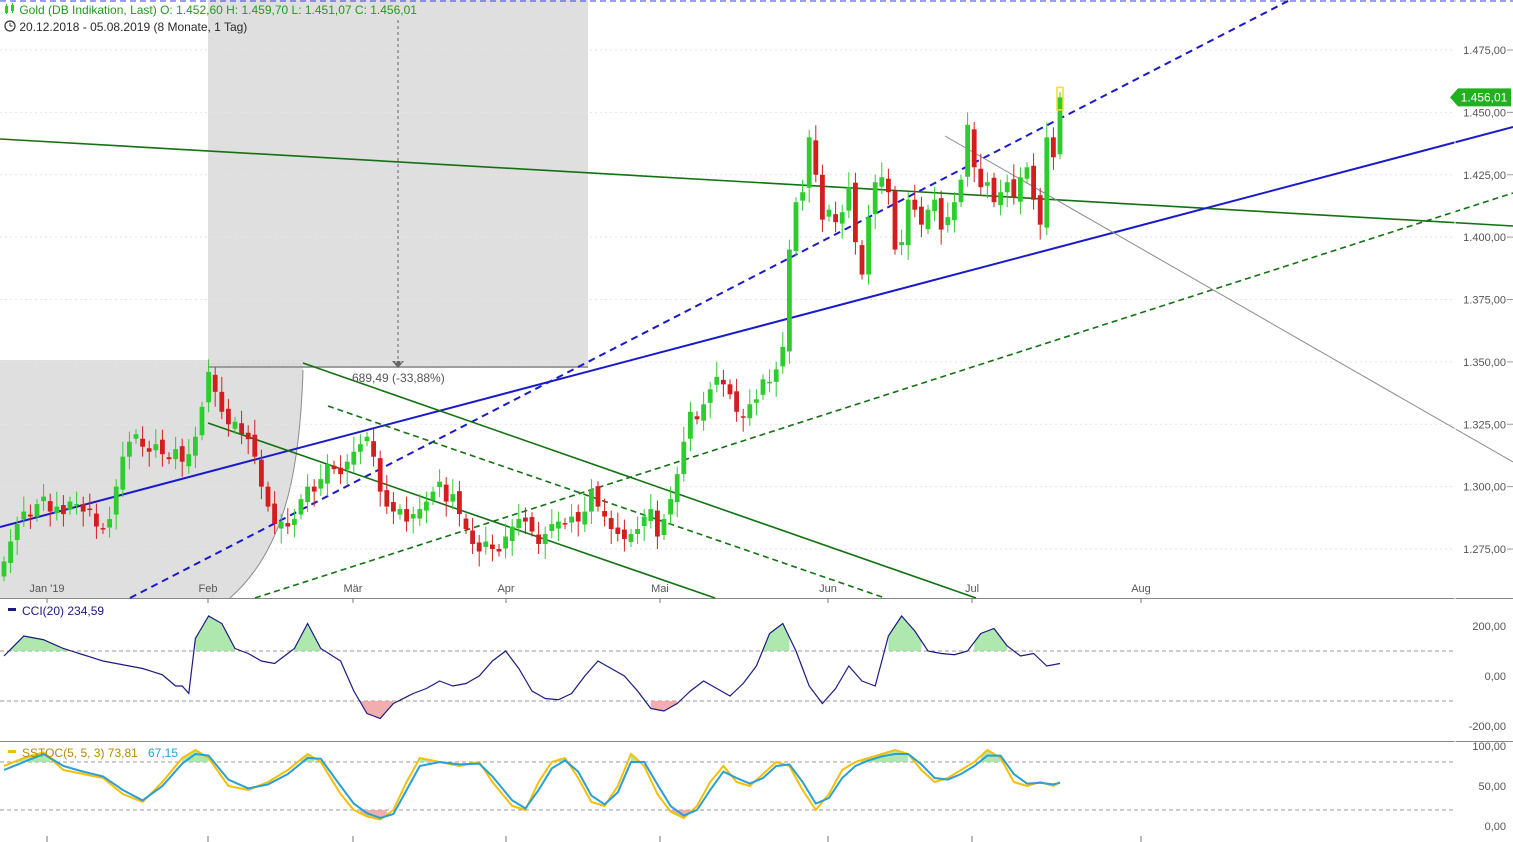 The width and height of the screenshot is (1513, 842). I want to click on y-tick-label: 1.425,00, so click(1484, 176).